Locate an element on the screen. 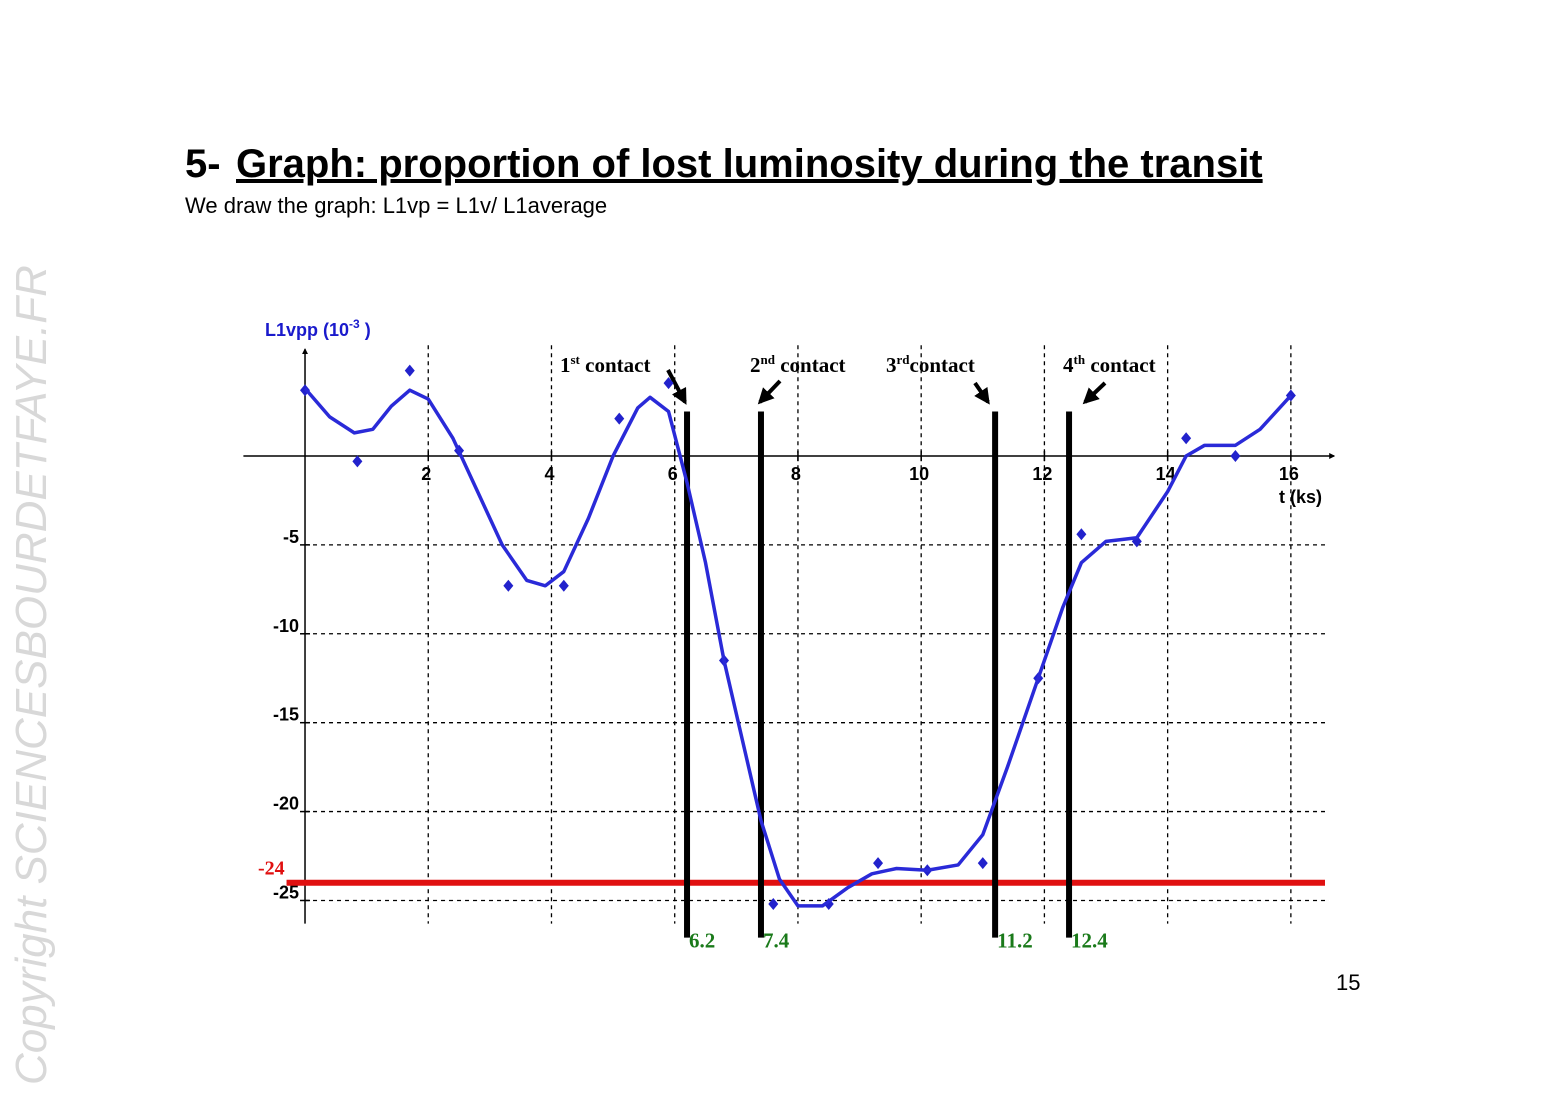 The height and width of the screenshot is (1100, 1557). x-tick-label: 8 is located at coordinates (796, 474).